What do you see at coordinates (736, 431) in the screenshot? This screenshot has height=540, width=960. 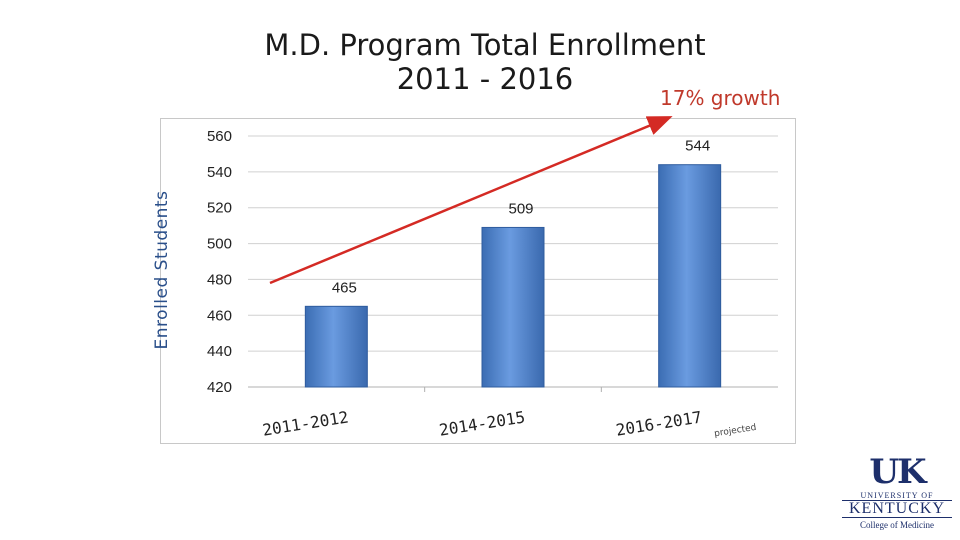 I see `projected-note: projected` at bounding box center [736, 431].